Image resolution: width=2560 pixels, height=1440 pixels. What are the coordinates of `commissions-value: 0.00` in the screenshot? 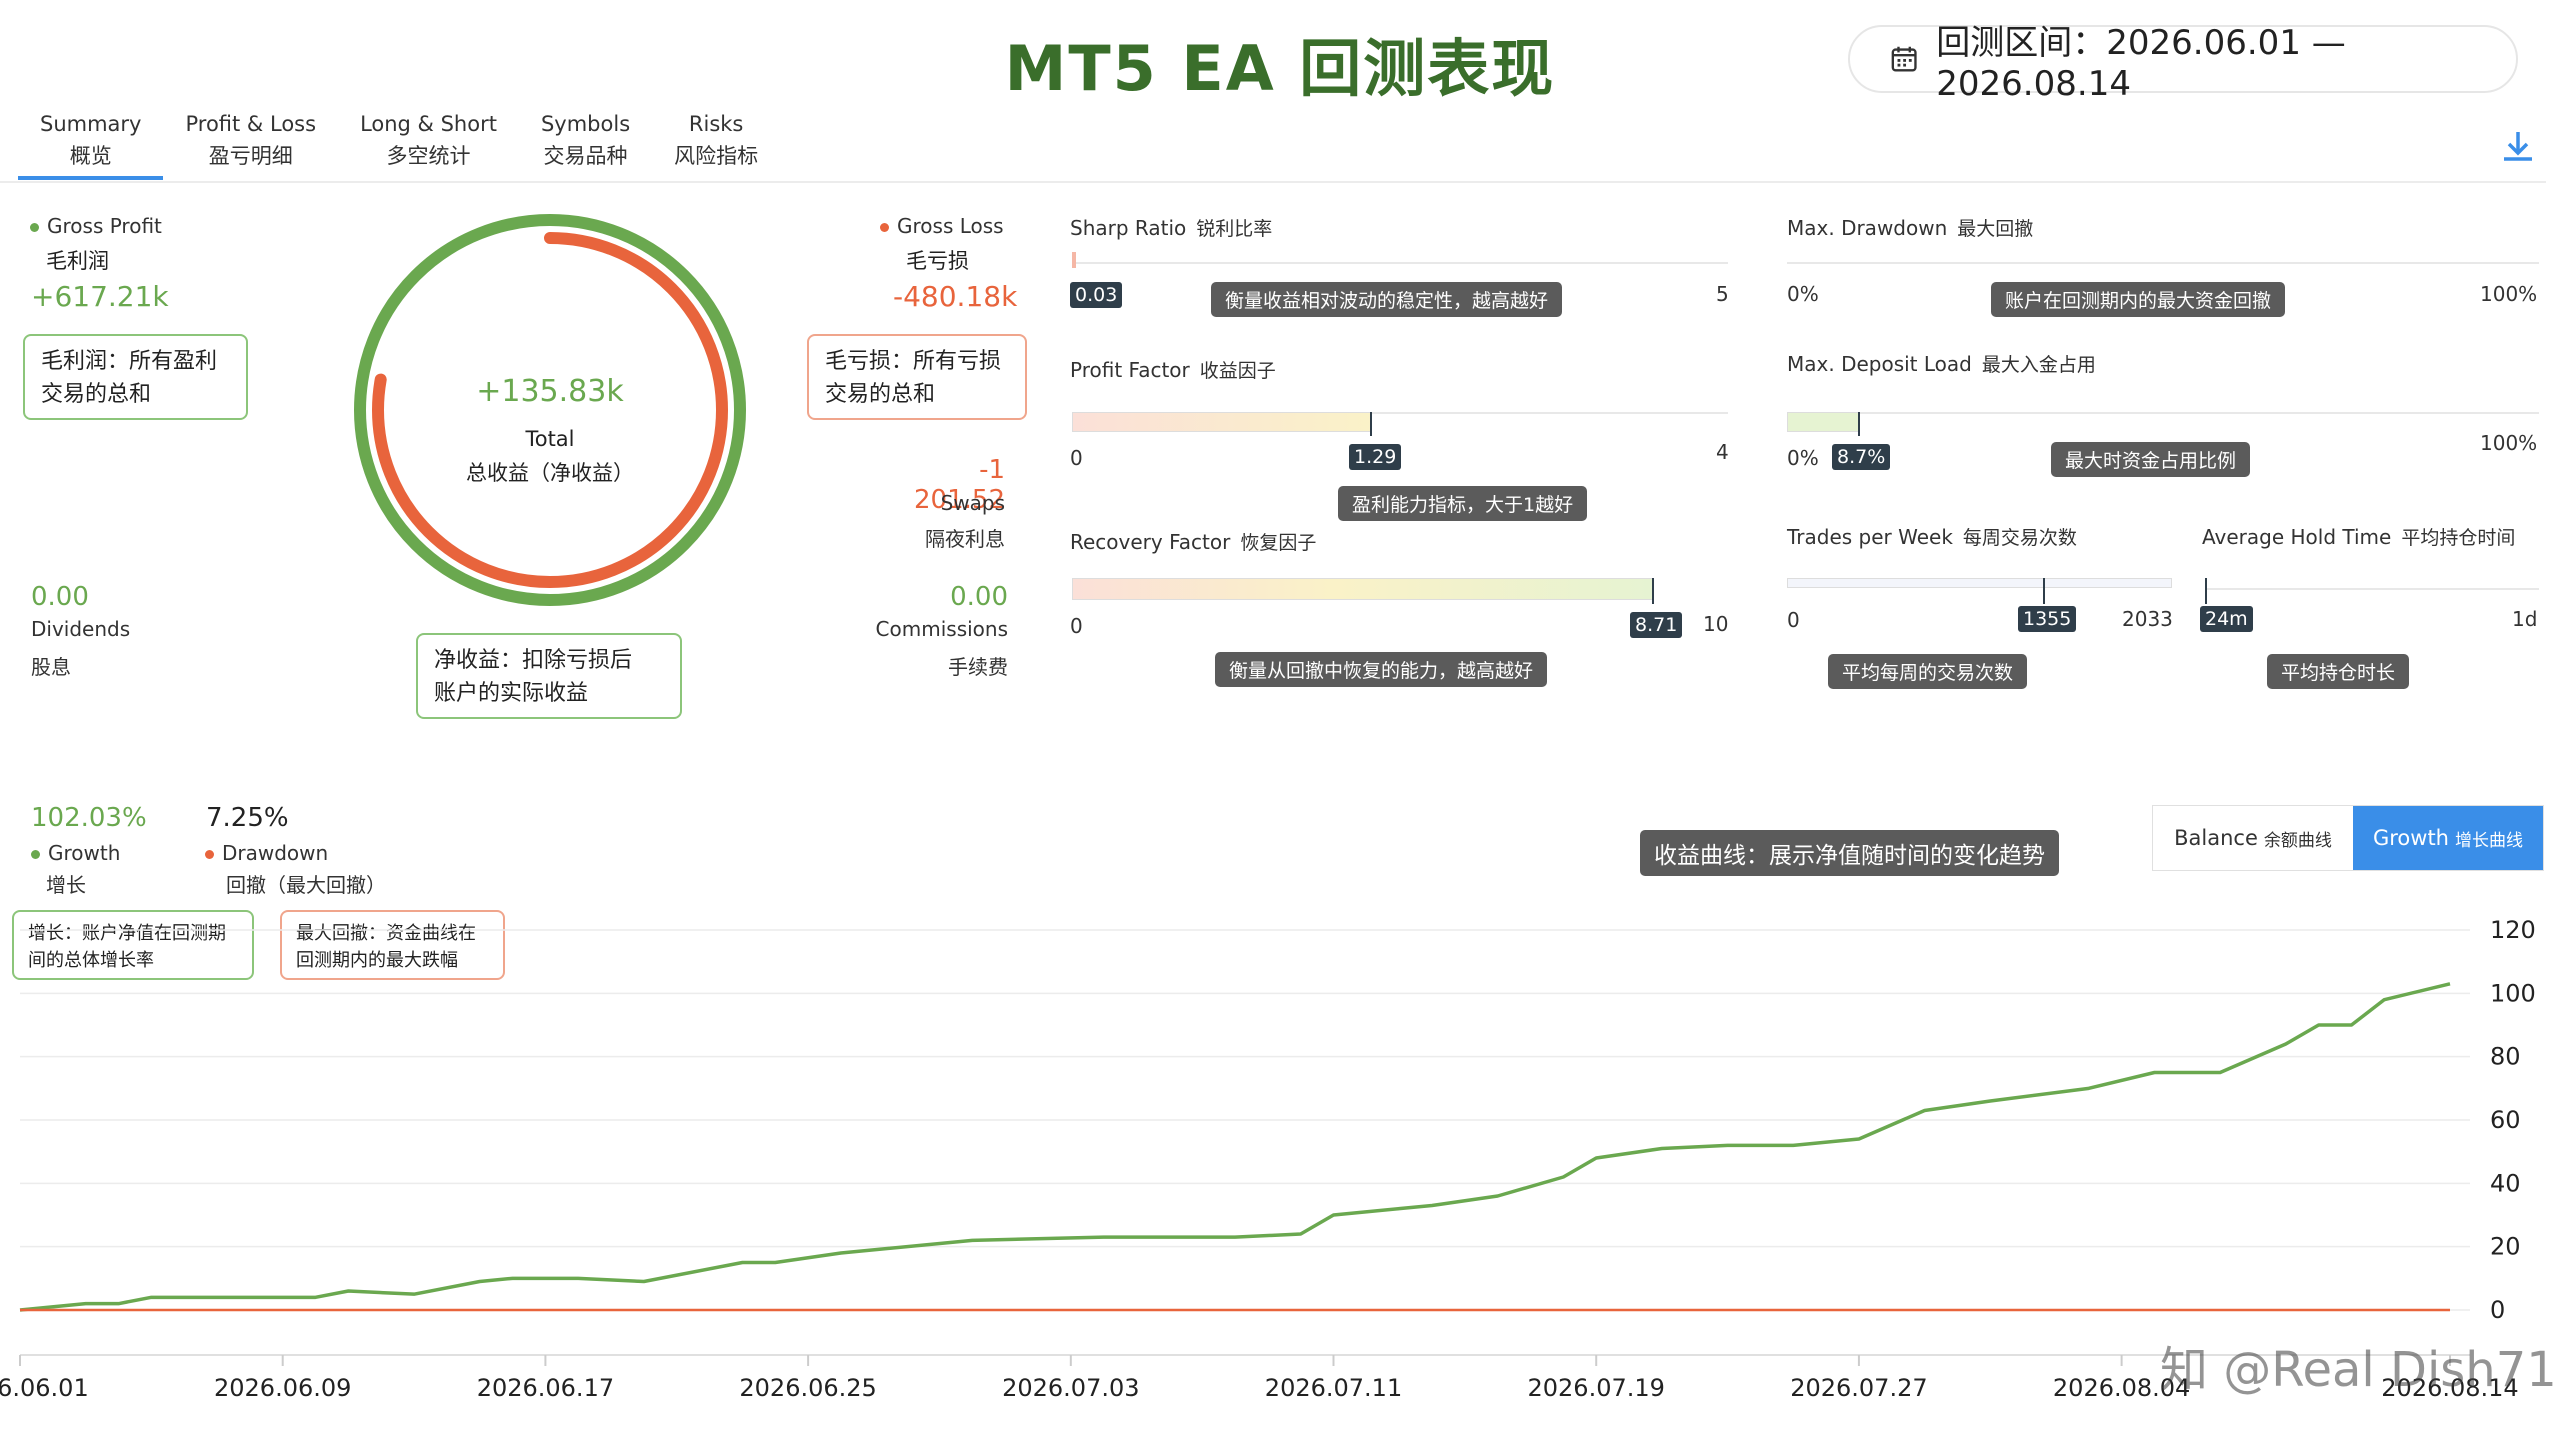 It's located at (979, 597).